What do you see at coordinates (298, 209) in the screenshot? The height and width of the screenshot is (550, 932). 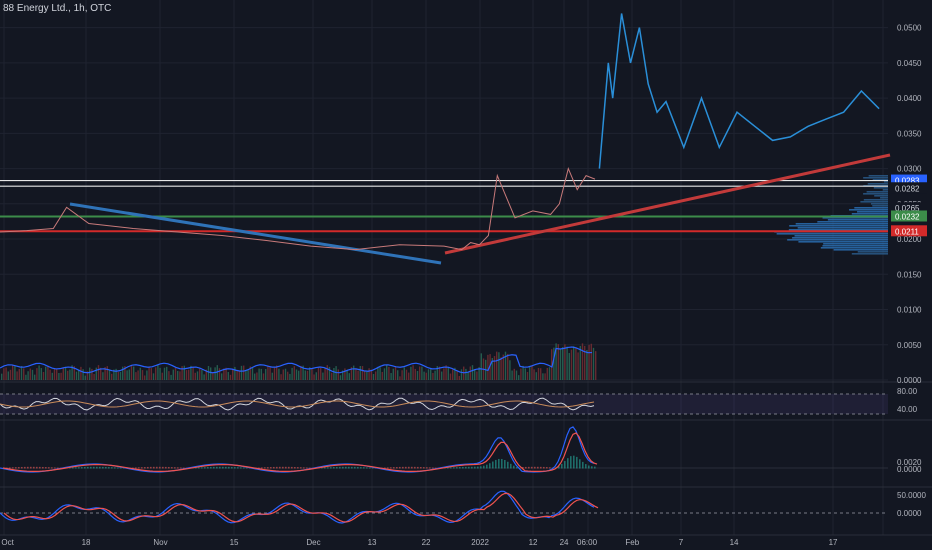 I see `price-line-pre` at bounding box center [298, 209].